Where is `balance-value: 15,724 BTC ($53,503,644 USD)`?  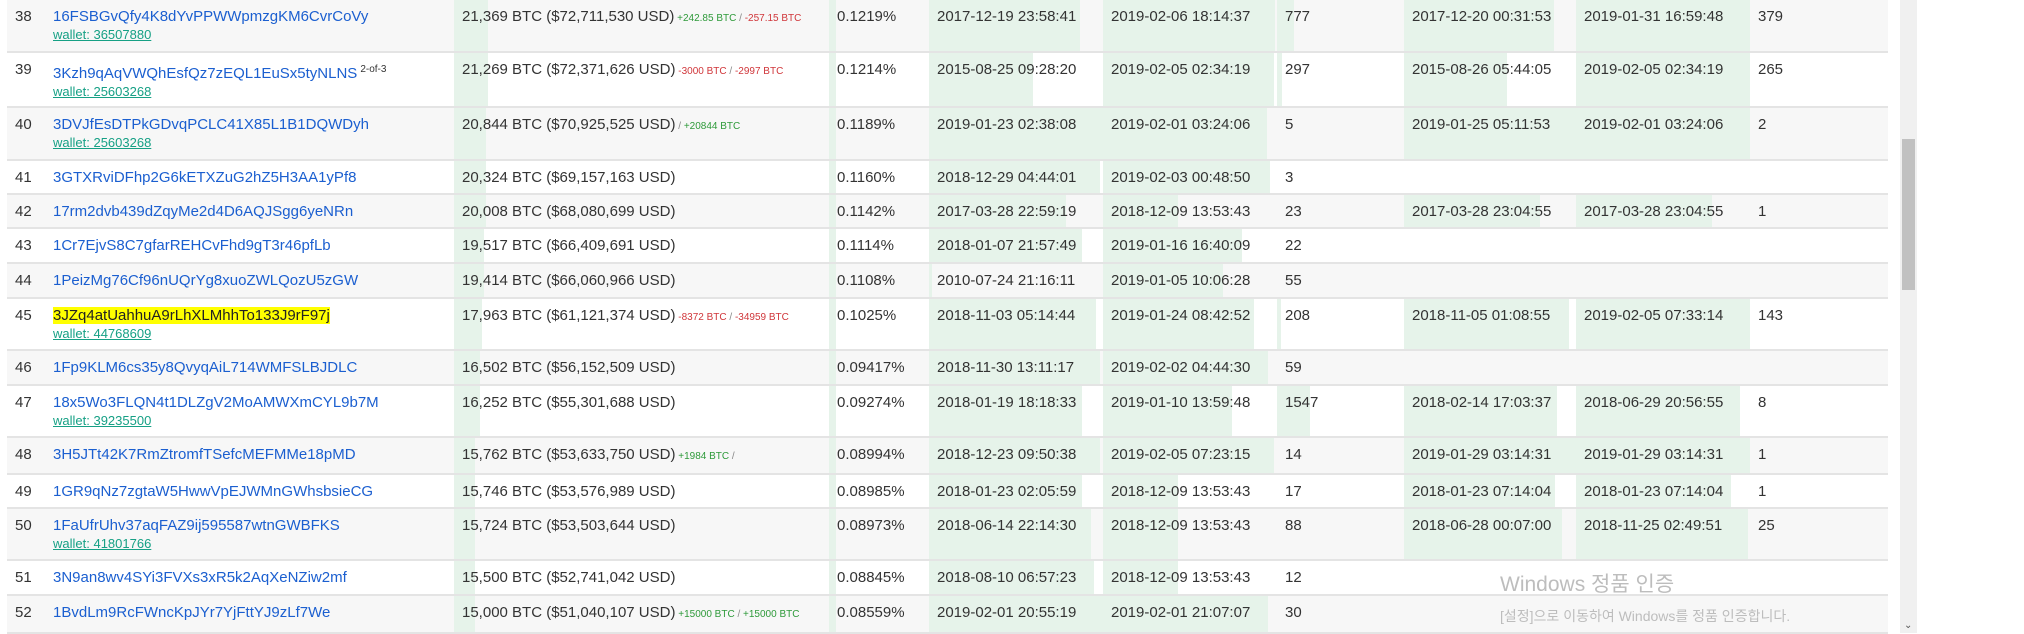 balance-value: 15,724 BTC ($53,503,644 USD) is located at coordinates (569, 525).